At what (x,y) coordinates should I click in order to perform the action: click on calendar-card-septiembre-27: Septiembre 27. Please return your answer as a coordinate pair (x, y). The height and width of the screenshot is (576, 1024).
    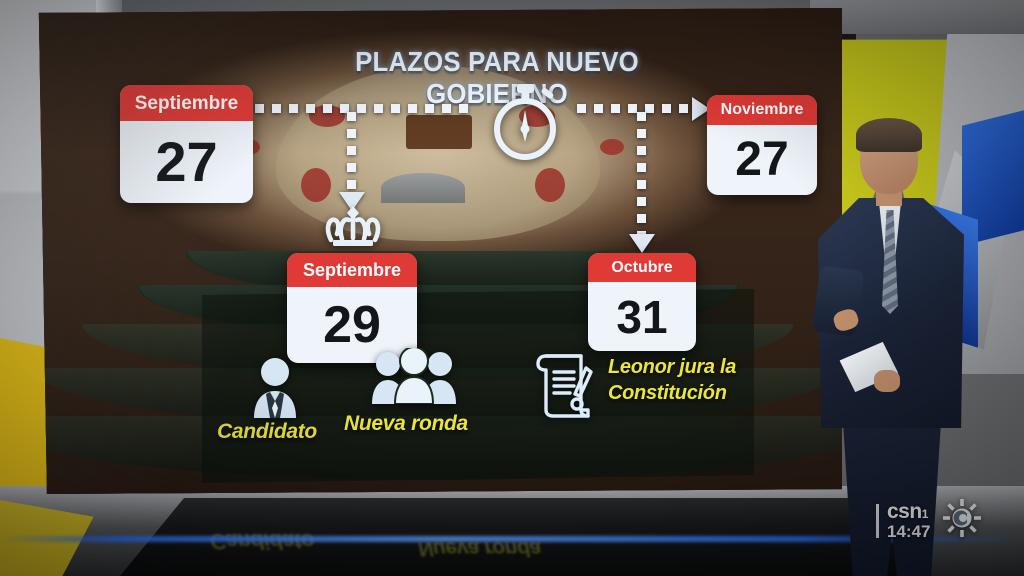
    Looking at the image, I should click on (186, 144).